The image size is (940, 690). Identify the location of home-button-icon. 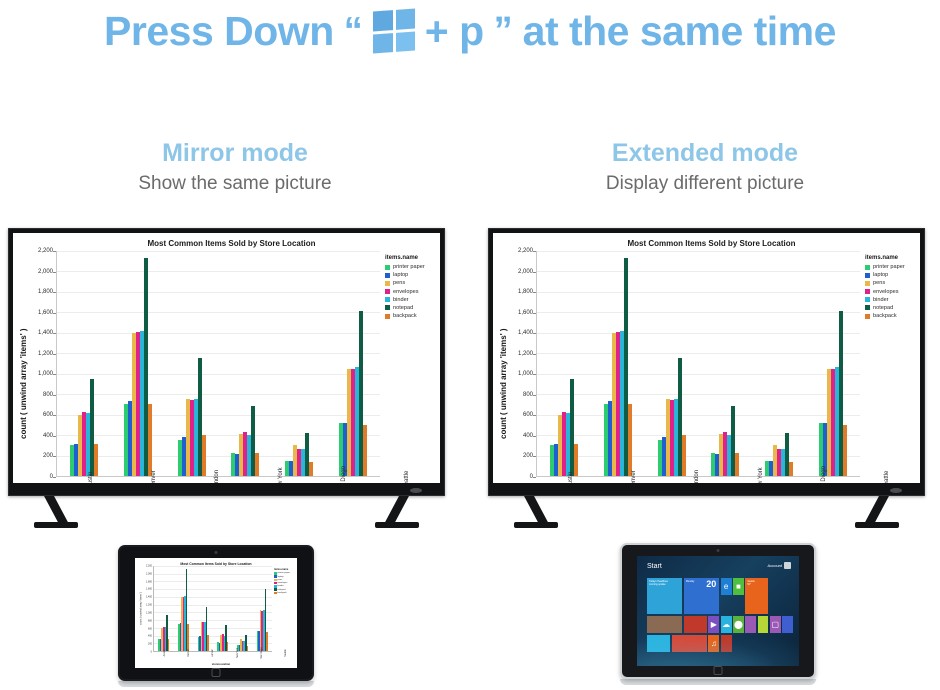
(718, 670).